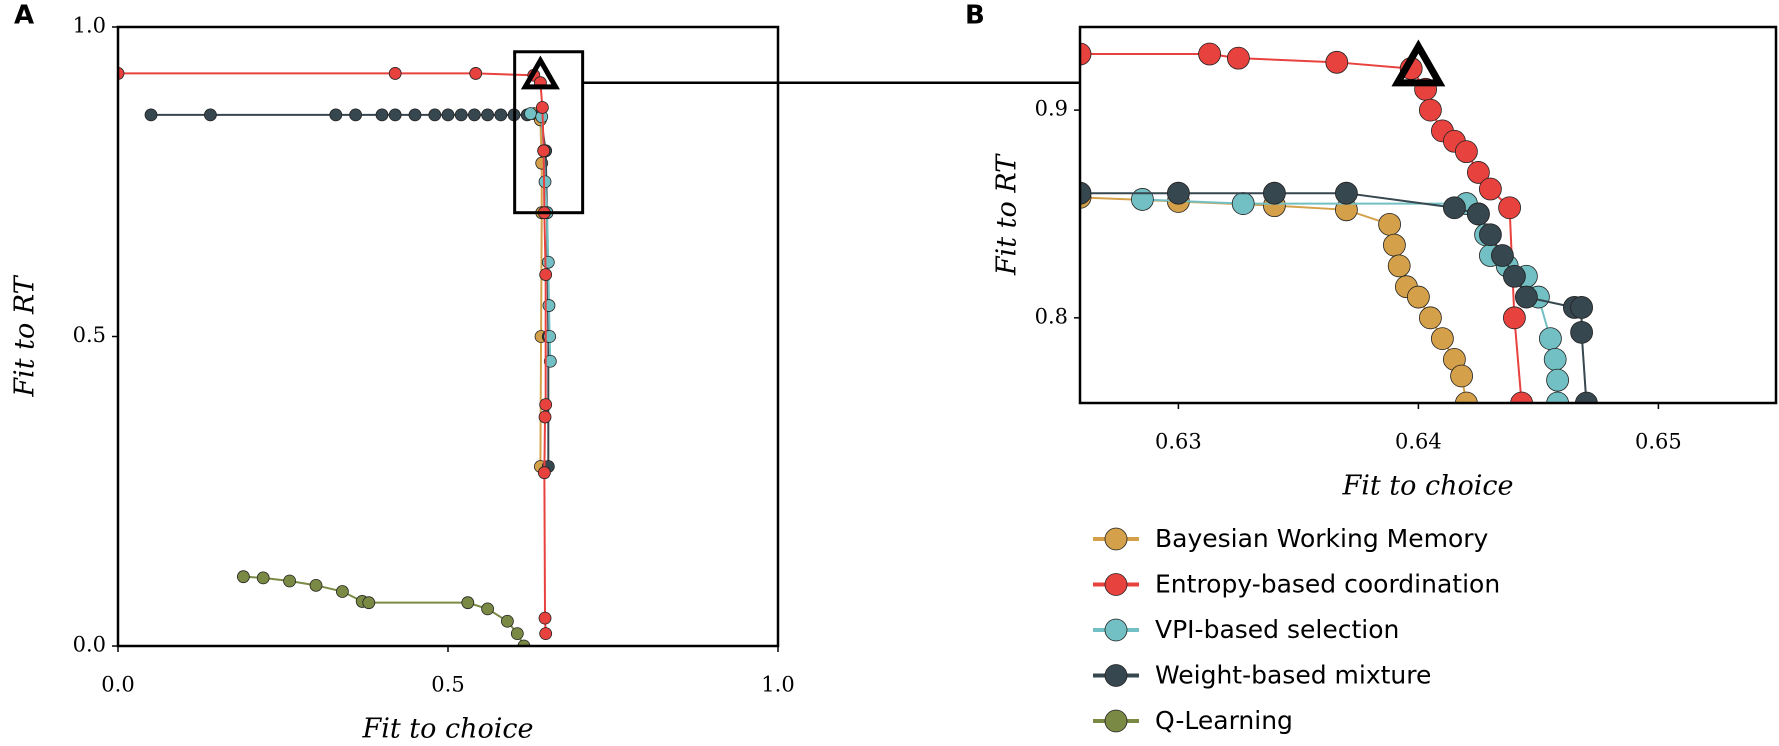 The width and height of the screenshot is (1779, 746). What do you see at coordinates (350, 290) in the screenshot?
I see `series-line` at bounding box center [350, 290].